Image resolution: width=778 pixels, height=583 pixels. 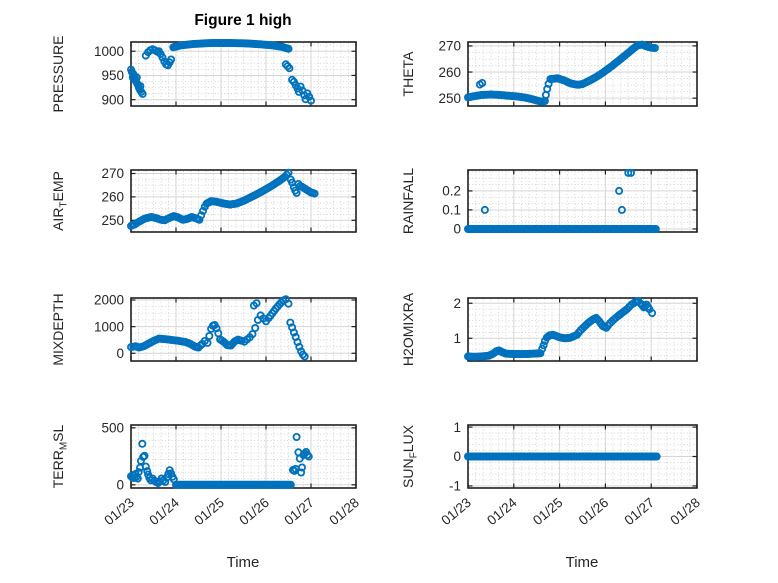 What do you see at coordinates (451, 191) in the screenshot?
I see `y-tick-label: 0.2` at bounding box center [451, 191].